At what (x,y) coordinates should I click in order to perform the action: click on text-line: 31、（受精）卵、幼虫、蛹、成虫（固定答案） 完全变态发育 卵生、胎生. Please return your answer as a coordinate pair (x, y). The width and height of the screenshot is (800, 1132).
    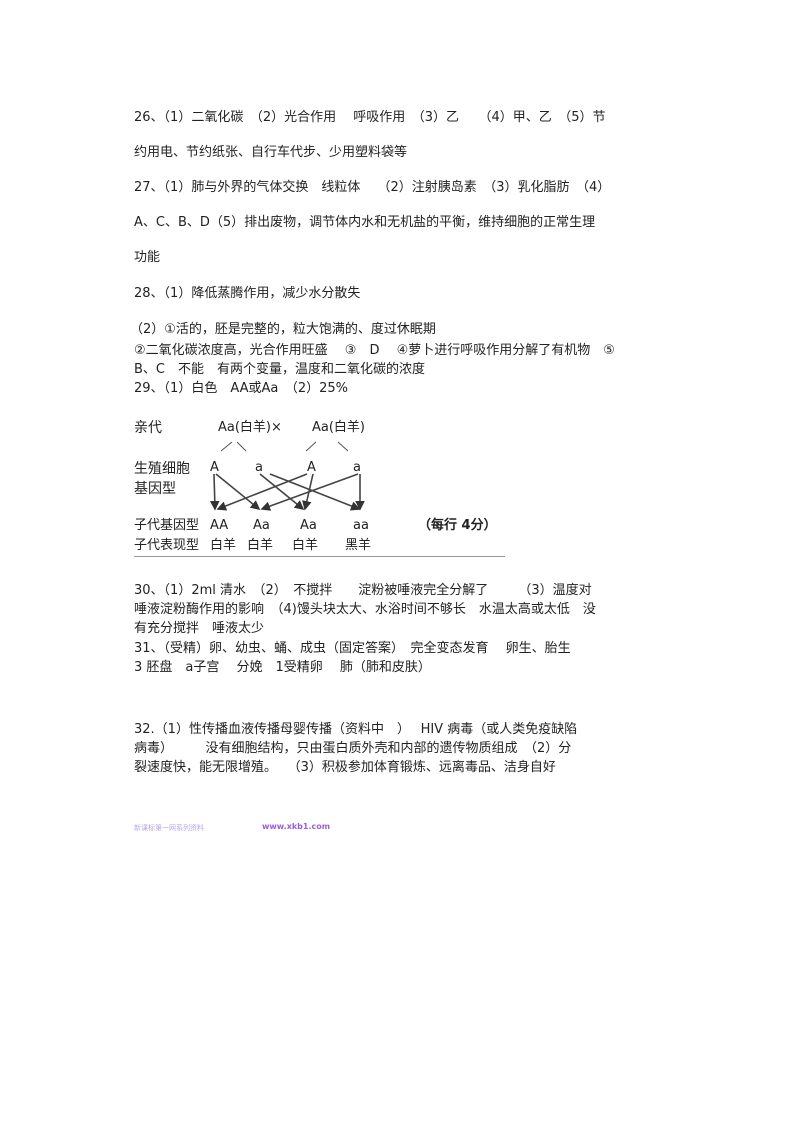
    Looking at the image, I should click on (352, 648).